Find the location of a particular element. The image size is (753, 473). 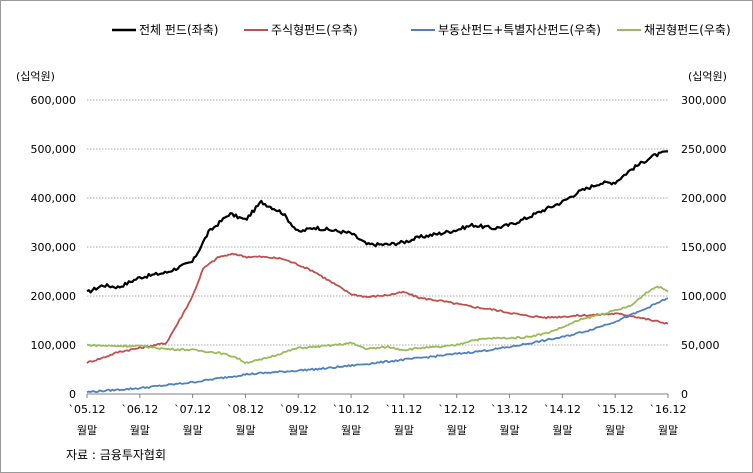

right-tick-label: 300,000 is located at coordinates (704, 100).